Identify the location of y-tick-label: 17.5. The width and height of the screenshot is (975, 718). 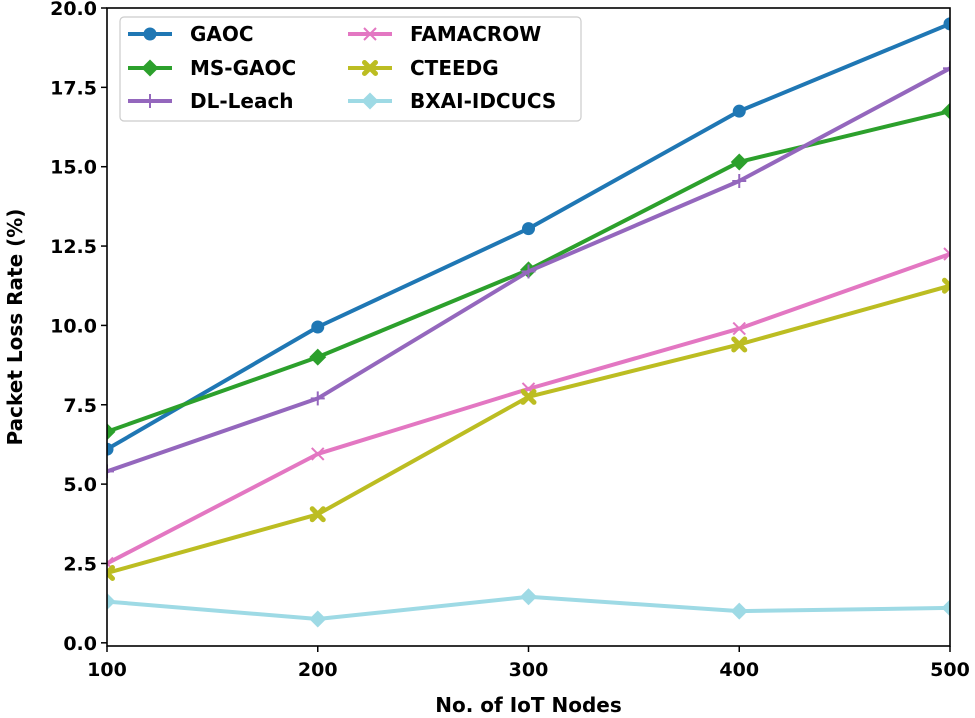
(73, 88).